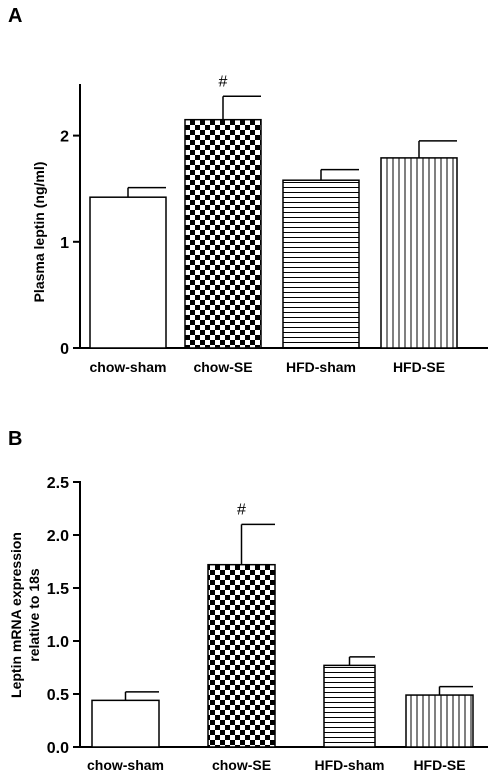  What do you see at coordinates (125, 723) in the screenshot?
I see `panel-b-bar-chow-sham` at bounding box center [125, 723].